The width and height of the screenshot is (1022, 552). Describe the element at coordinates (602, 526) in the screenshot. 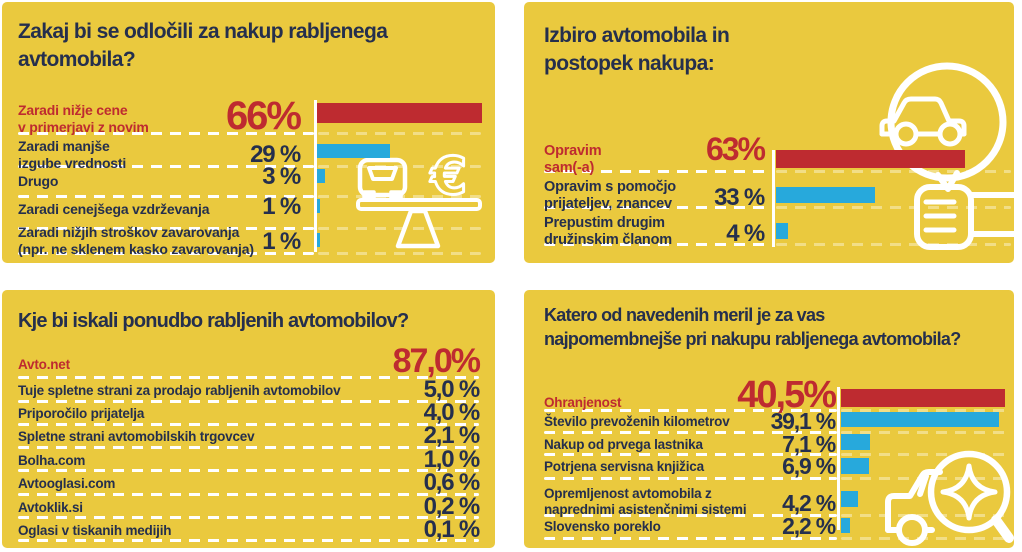

I see `row-label: Slovensko poreklo` at that location.